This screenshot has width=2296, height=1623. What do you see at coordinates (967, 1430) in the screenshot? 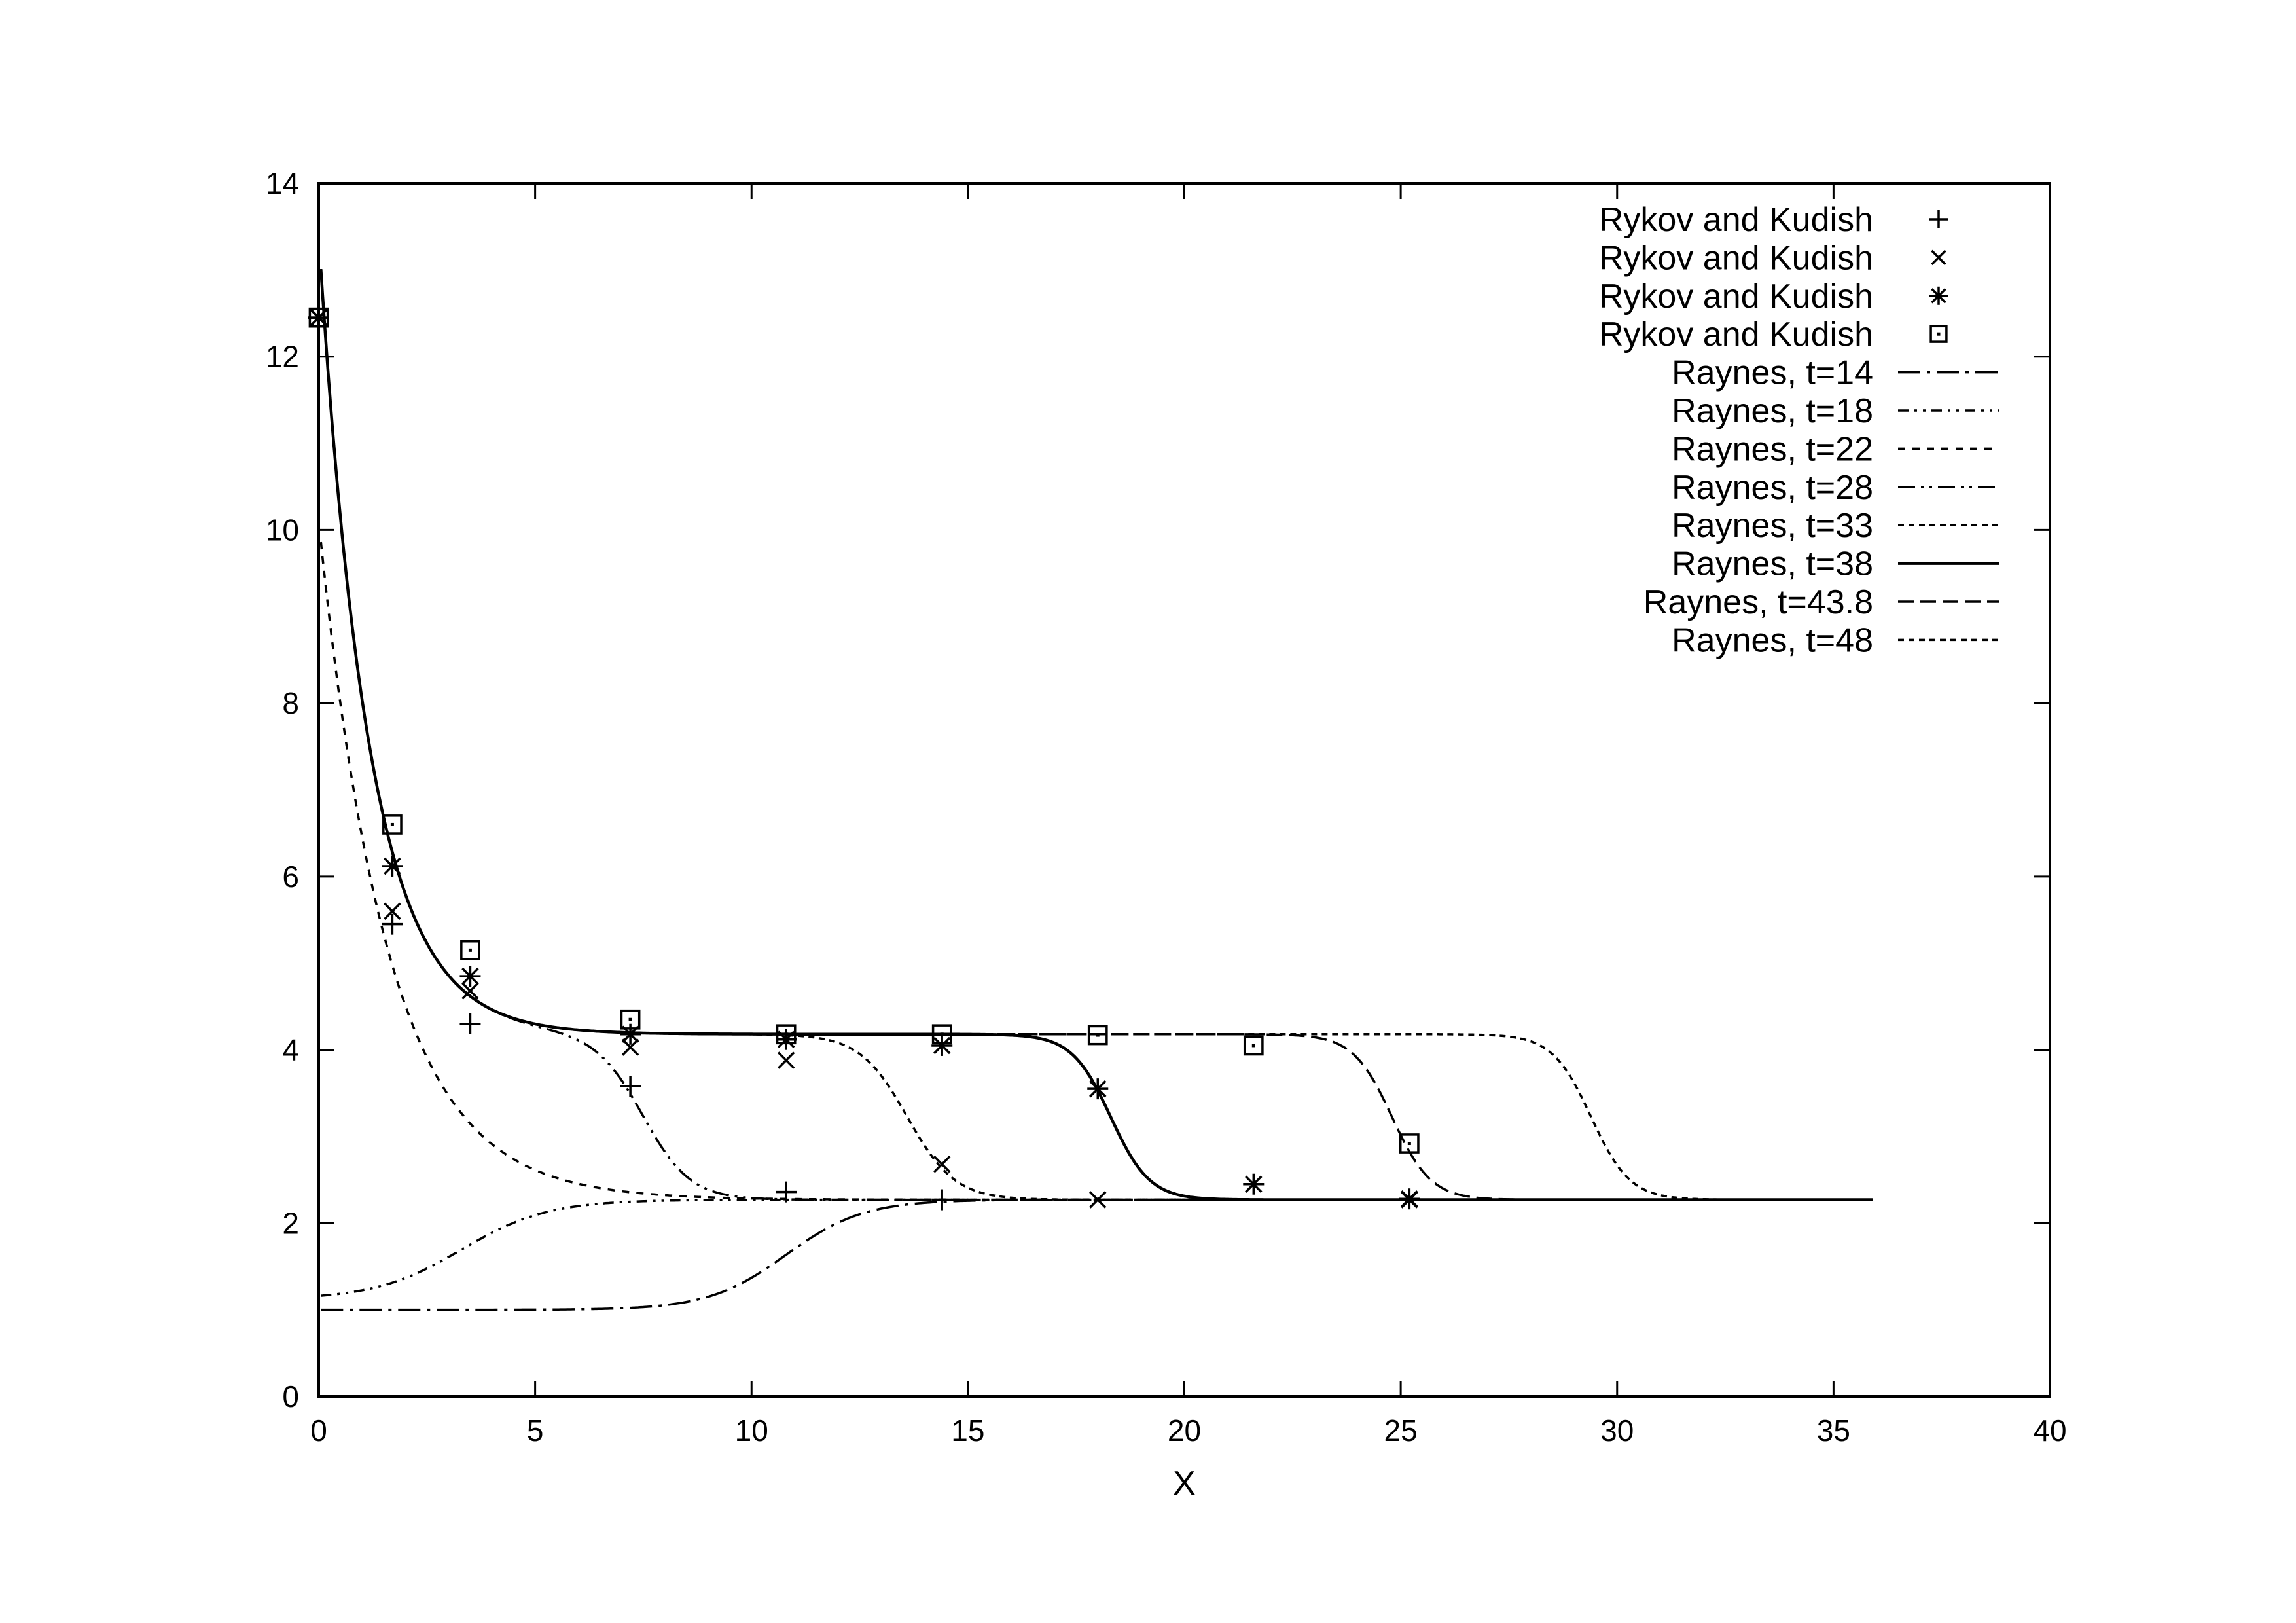
I see `x-tick-label: 15` at bounding box center [967, 1430].